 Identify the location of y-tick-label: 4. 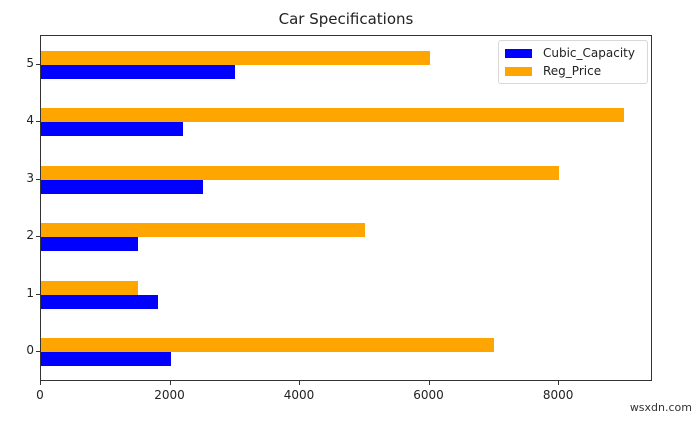
(30, 120).